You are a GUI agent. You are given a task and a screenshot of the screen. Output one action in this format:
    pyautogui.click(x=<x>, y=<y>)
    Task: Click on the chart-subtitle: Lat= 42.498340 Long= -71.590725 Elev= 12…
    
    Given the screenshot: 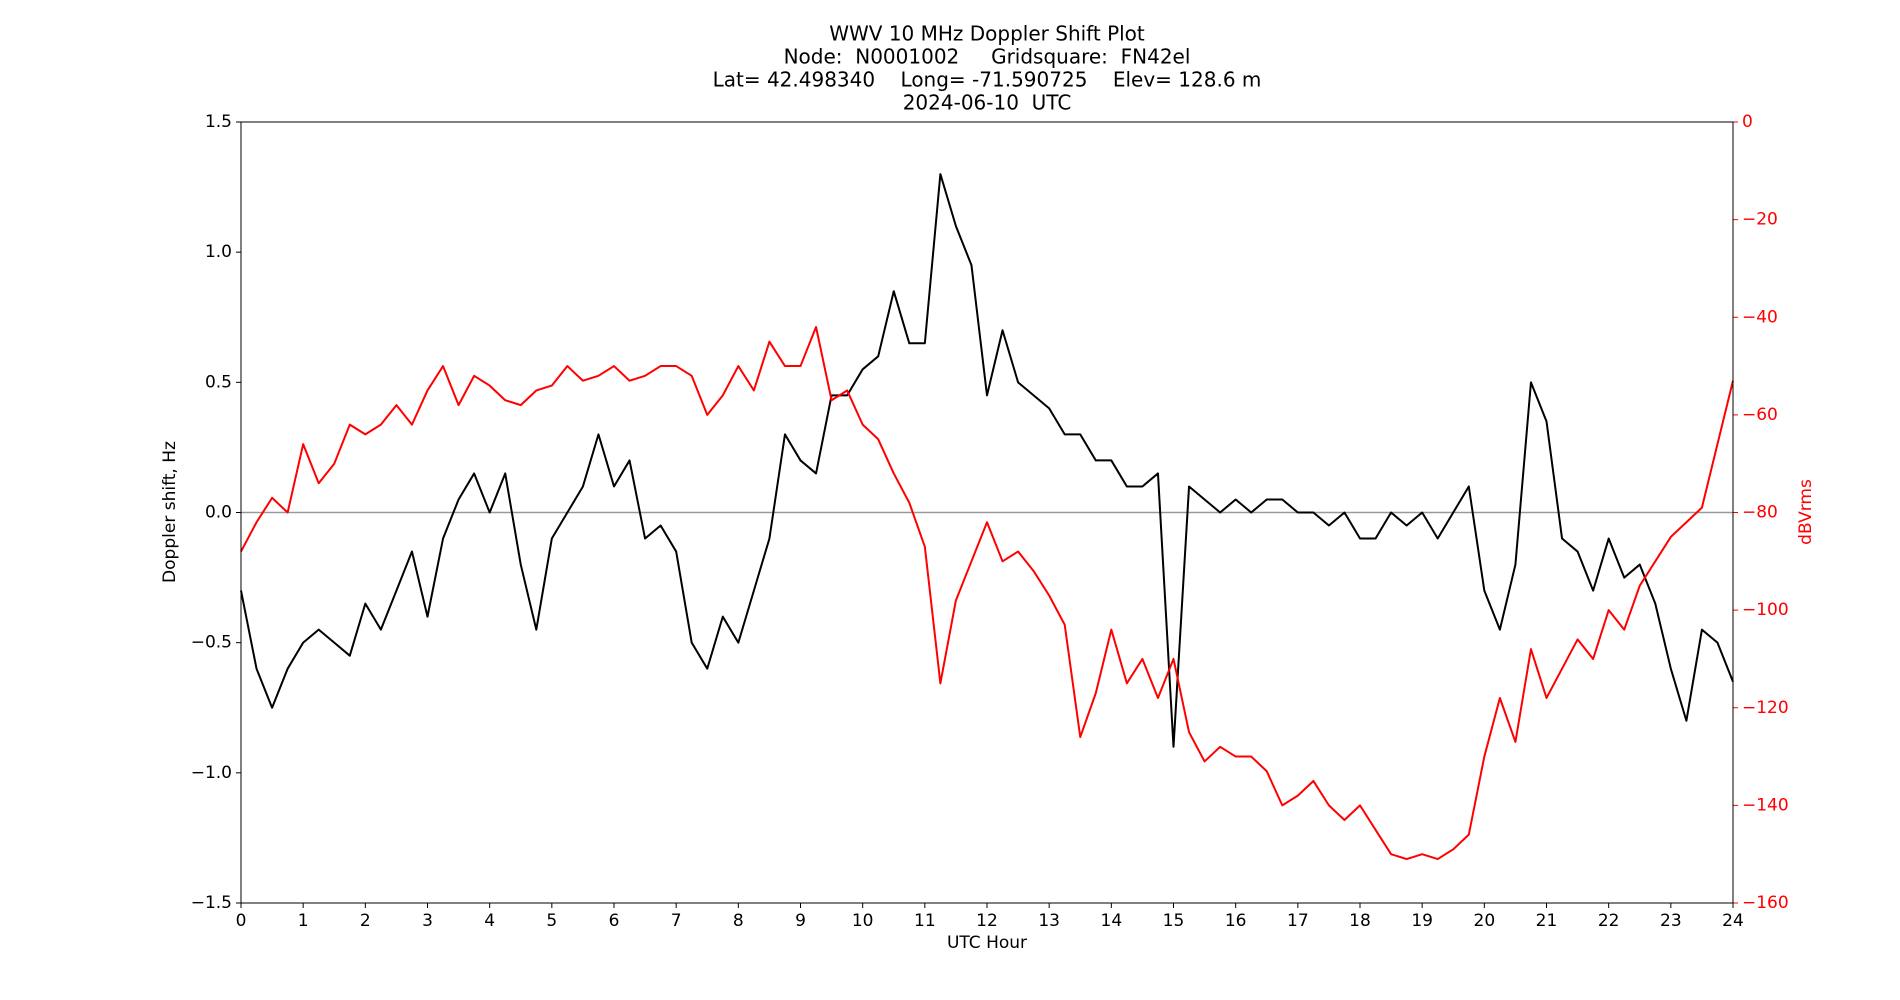 What is the action you would take?
    pyautogui.click(x=987, y=80)
    